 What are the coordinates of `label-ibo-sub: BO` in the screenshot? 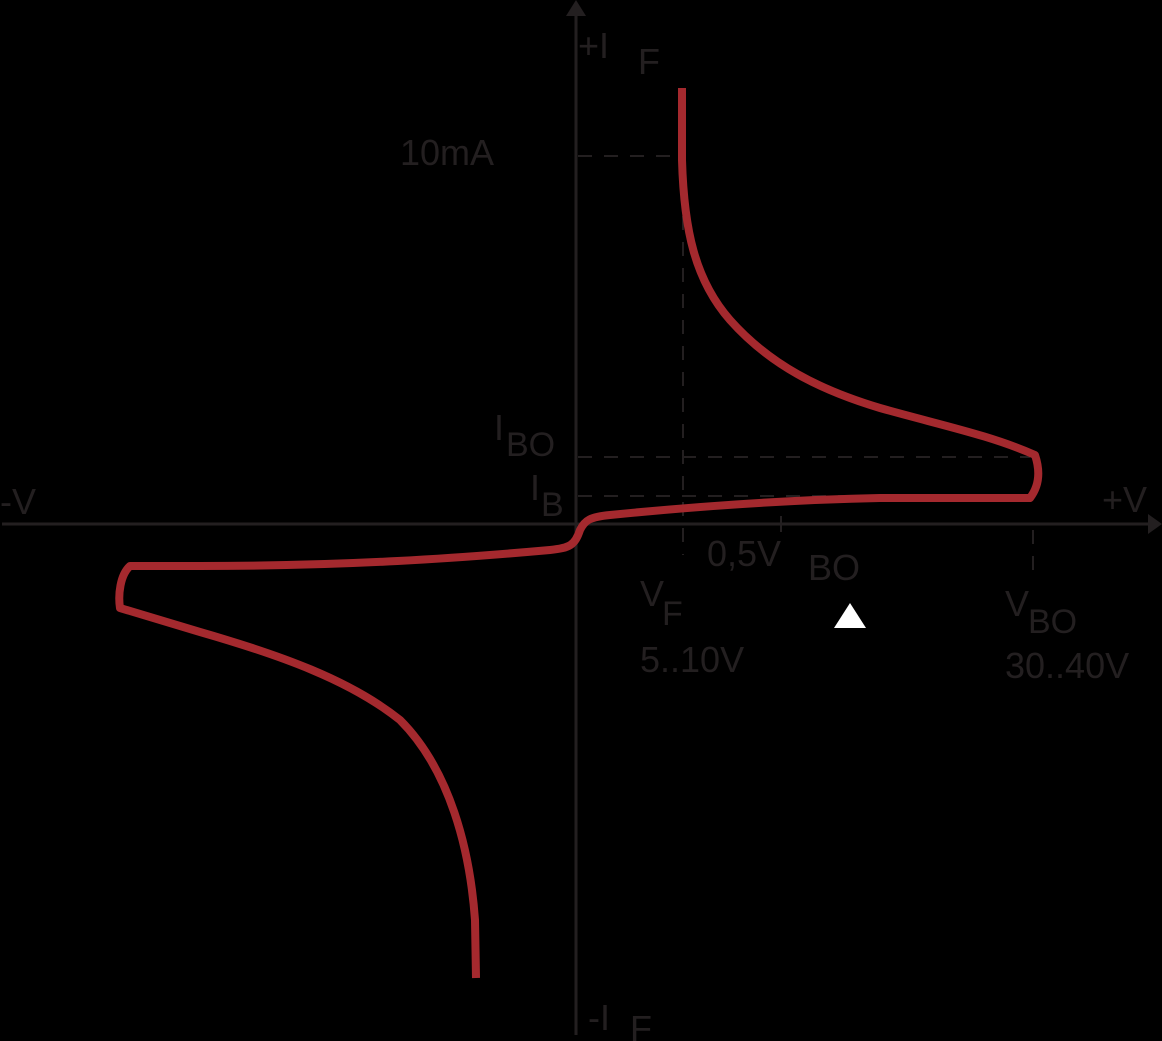 It's located at (530, 445).